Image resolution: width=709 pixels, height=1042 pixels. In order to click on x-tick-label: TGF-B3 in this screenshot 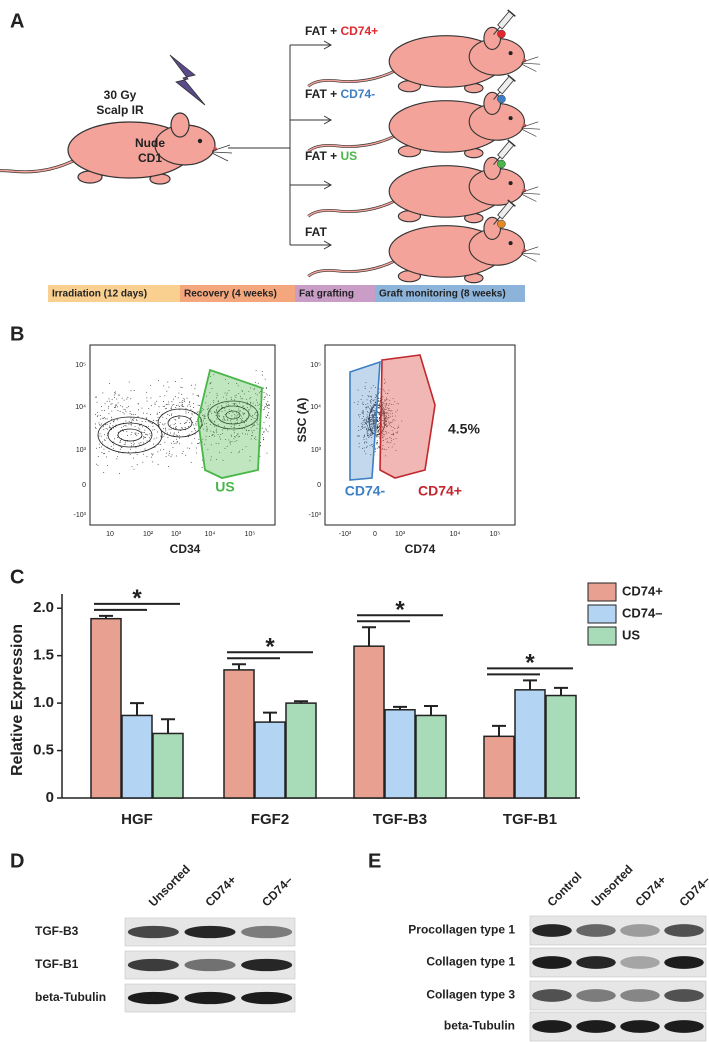, I will do `click(400, 819)`.